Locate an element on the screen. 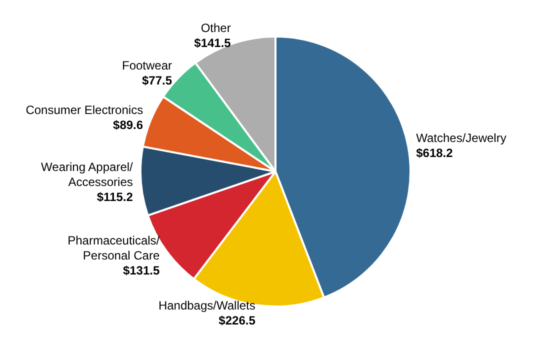 The width and height of the screenshot is (551, 343). data-label: $115.2 is located at coordinates (115, 197).